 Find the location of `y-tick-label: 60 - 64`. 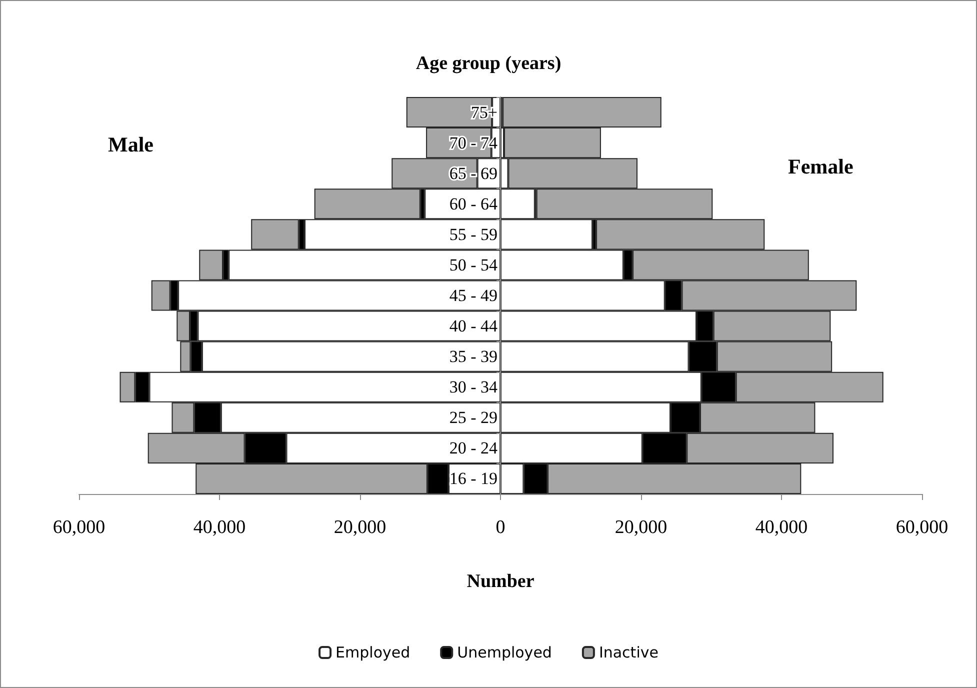

y-tick-label: 60 - 64 is located at coordinates (473, 204).